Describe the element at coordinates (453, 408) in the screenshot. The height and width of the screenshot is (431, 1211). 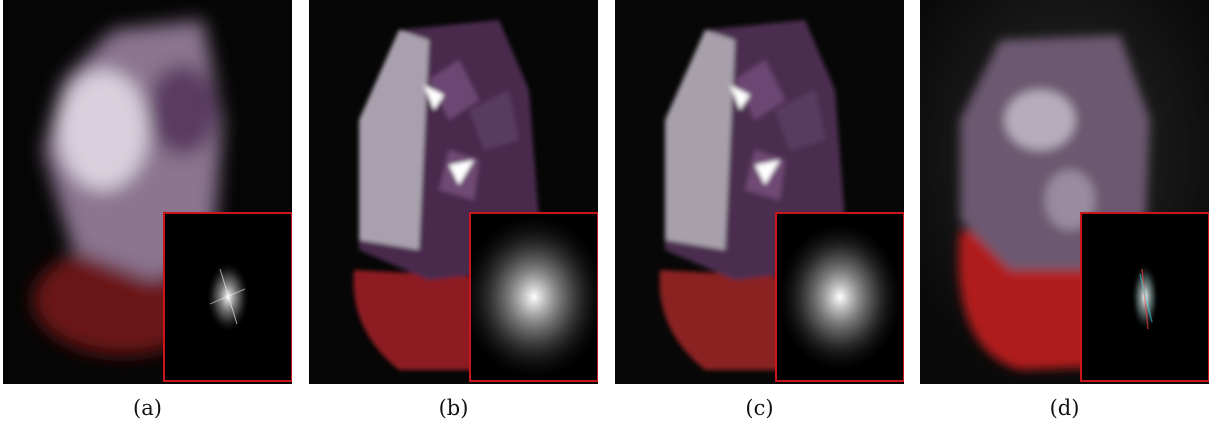
I see `caption-b: (b)` at that location.